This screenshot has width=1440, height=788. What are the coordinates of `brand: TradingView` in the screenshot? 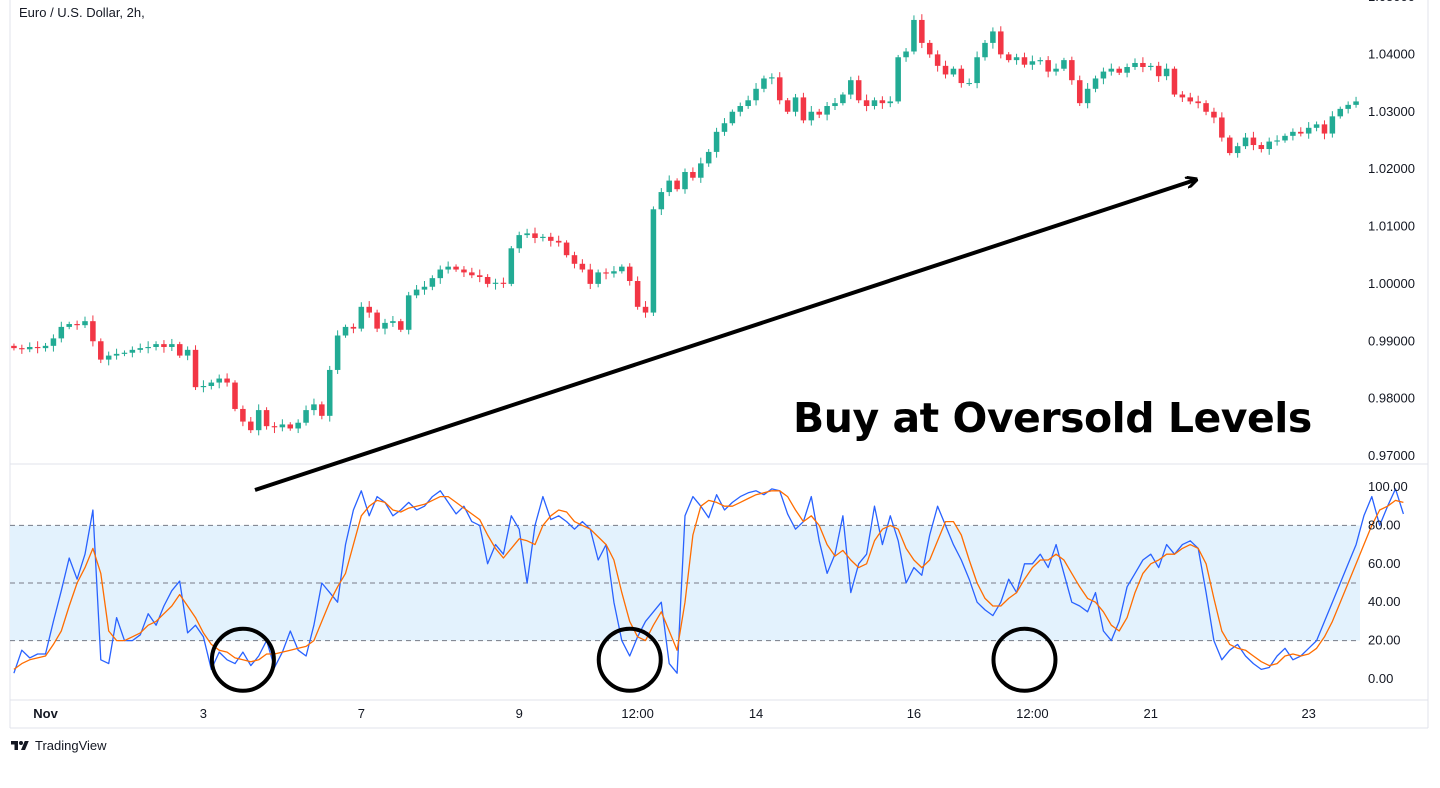 It's located at (58, 745).